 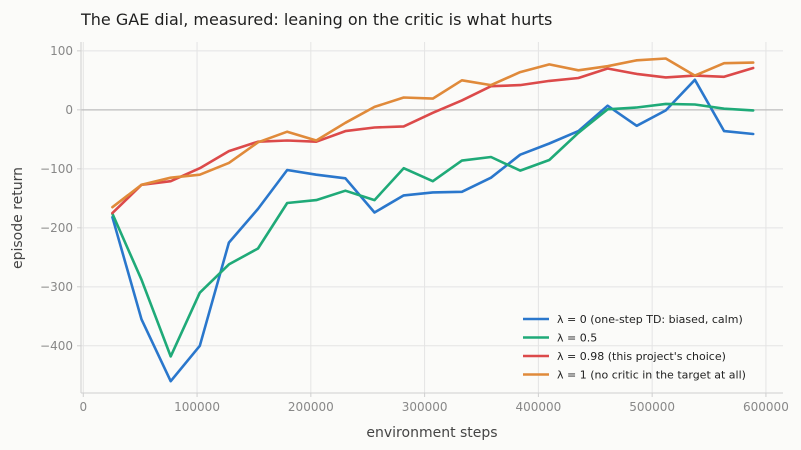 I want to click on y-tick-label: −100, so click(x=56, y=169).